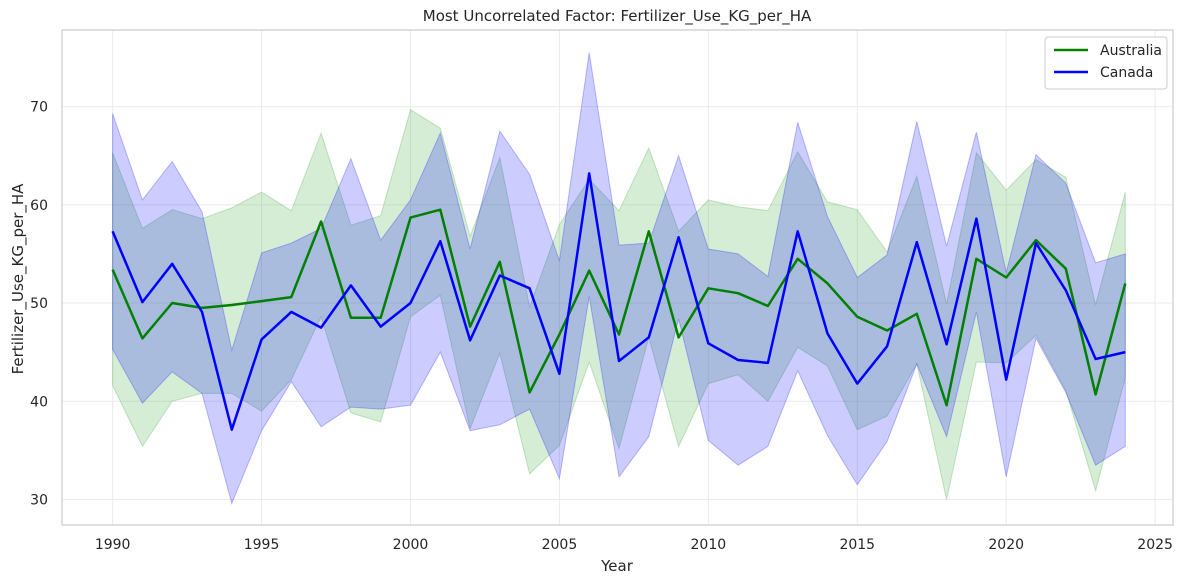 This screenshot has height=584, width=1184. What do you see at coordinates (1106, 63) in the screenshot?
I see `legend: Australia Canada` at bounding box center [1106, 63].